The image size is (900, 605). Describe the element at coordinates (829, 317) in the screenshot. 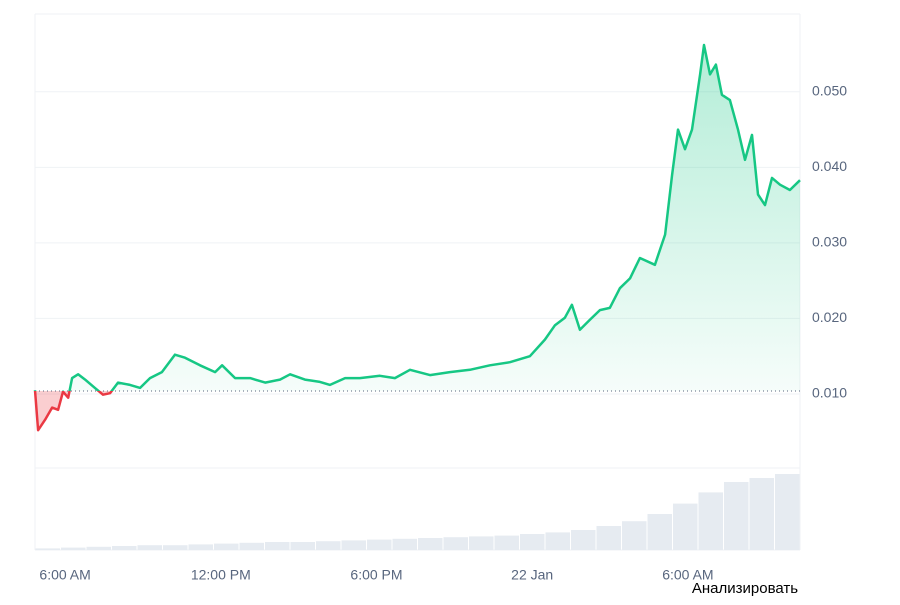

I see `y-tick-label: 0.020` at that location.